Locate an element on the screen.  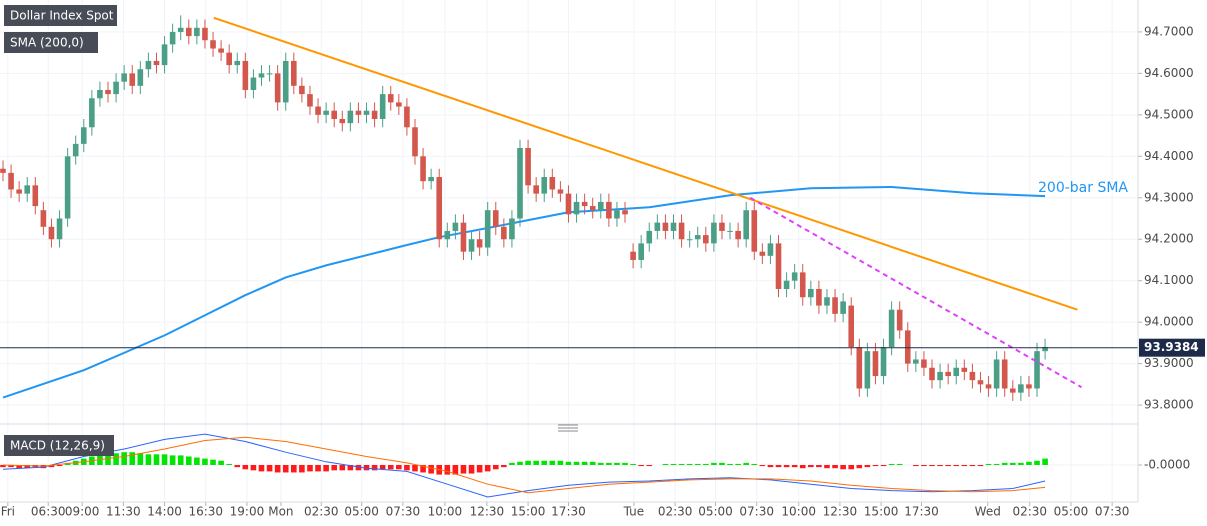
x-tick-label: Mon is located at coordinates (280, 512).